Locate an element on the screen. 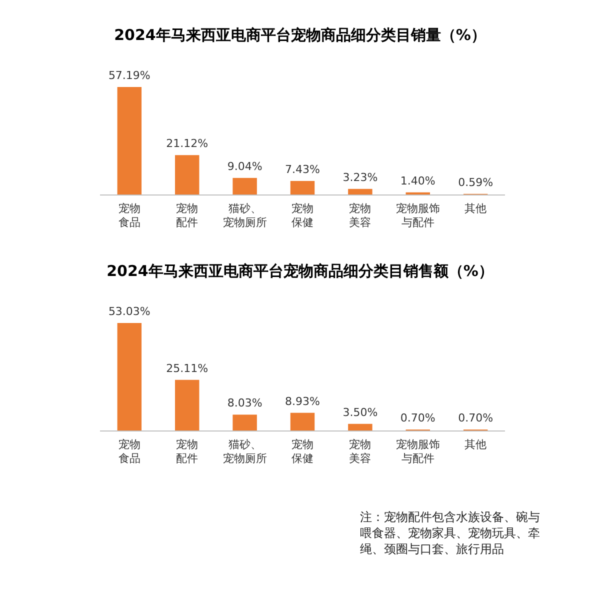 Image resolution: width=600 pixels, height=609 pixels. data-label: 3.50% is located at coordinates (360, 412).